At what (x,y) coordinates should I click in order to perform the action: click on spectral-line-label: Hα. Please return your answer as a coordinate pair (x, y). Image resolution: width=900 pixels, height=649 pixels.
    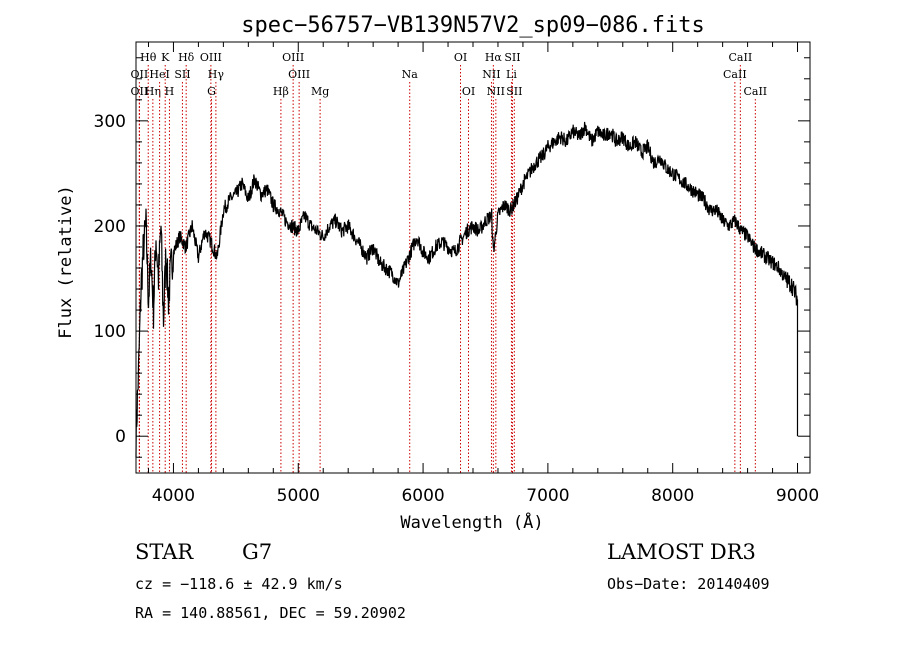
    Looking at the image, I should click on (494, 57).